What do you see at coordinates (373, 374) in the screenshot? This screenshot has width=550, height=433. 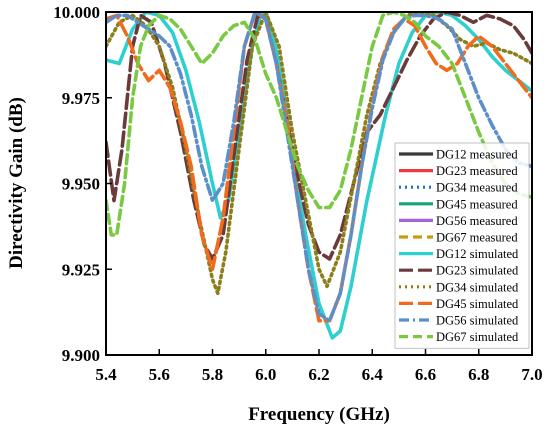 I see `x-tick-label: 6.4` at bounding box center [373, 374].